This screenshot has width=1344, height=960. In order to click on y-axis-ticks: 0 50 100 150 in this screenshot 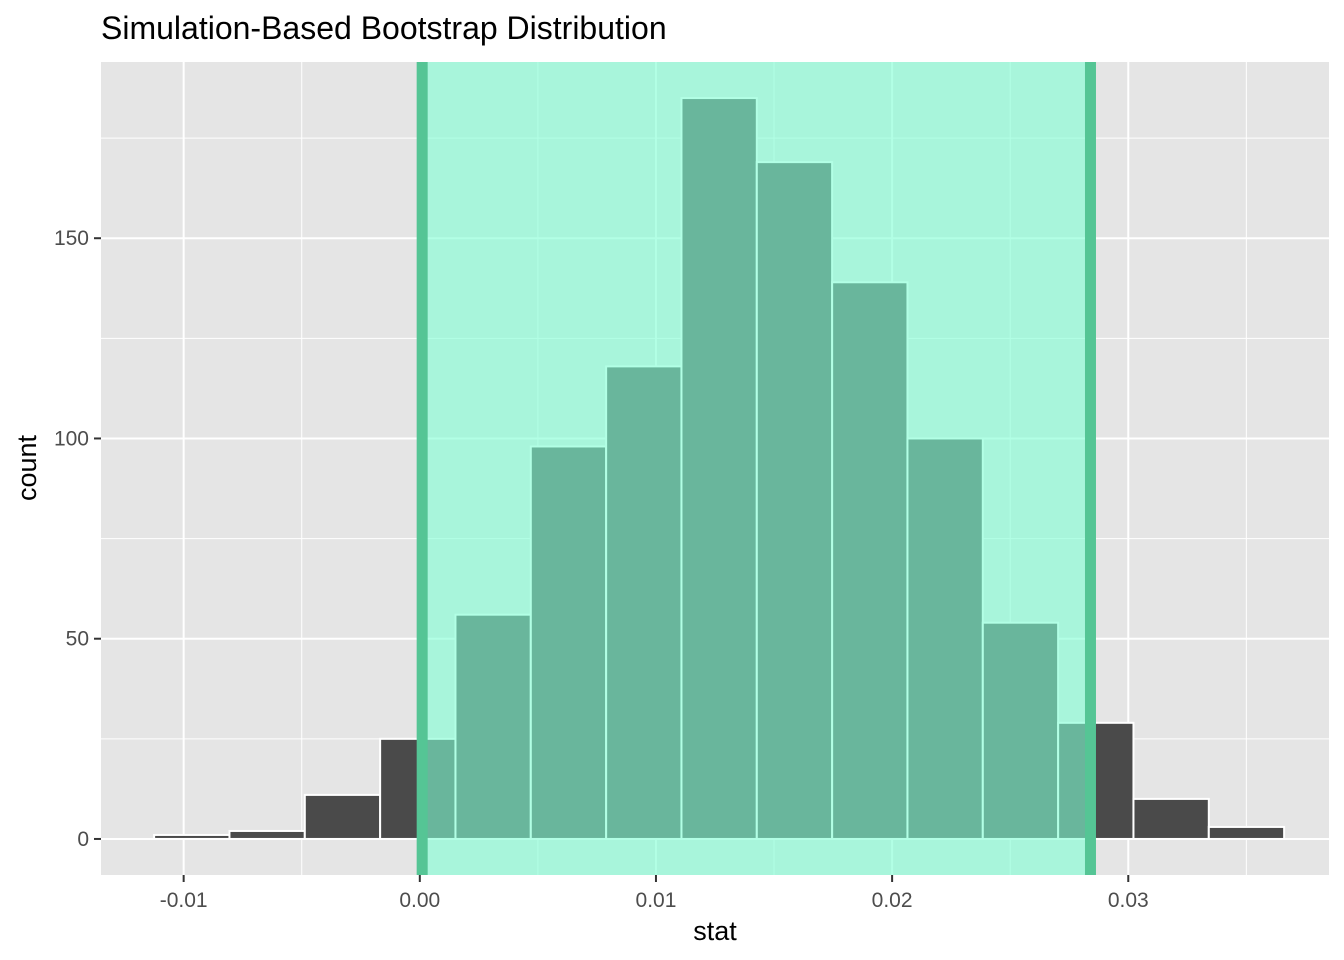, I will do `click(77, 539)`.